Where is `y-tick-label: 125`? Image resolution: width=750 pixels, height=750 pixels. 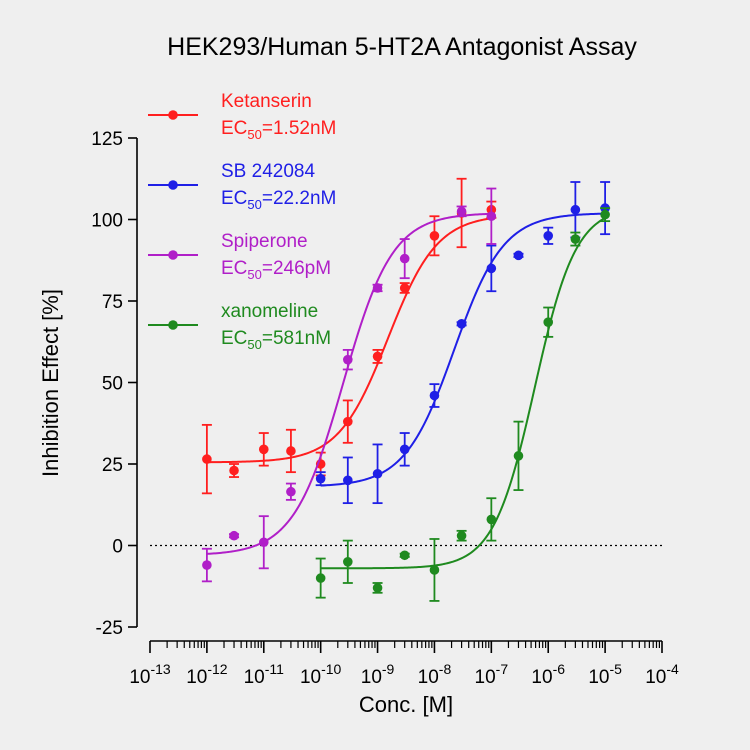
y-tick-label: 125 is located at coordinates (107, 139).